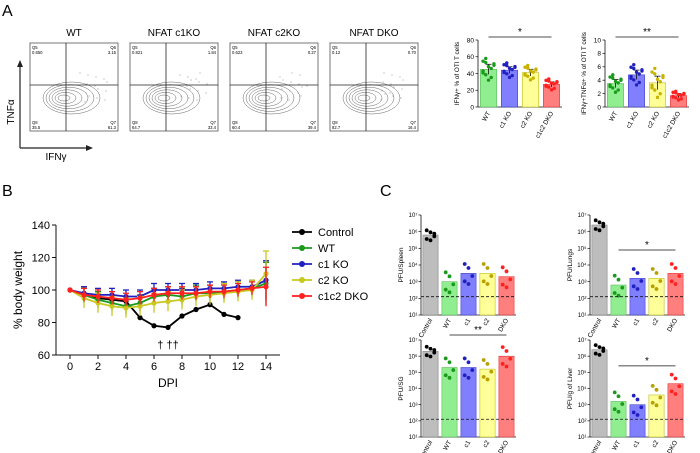 The width and height of the screenshot is (700, 453). I want to click on y-tick-label: 60, so click(471, 57).